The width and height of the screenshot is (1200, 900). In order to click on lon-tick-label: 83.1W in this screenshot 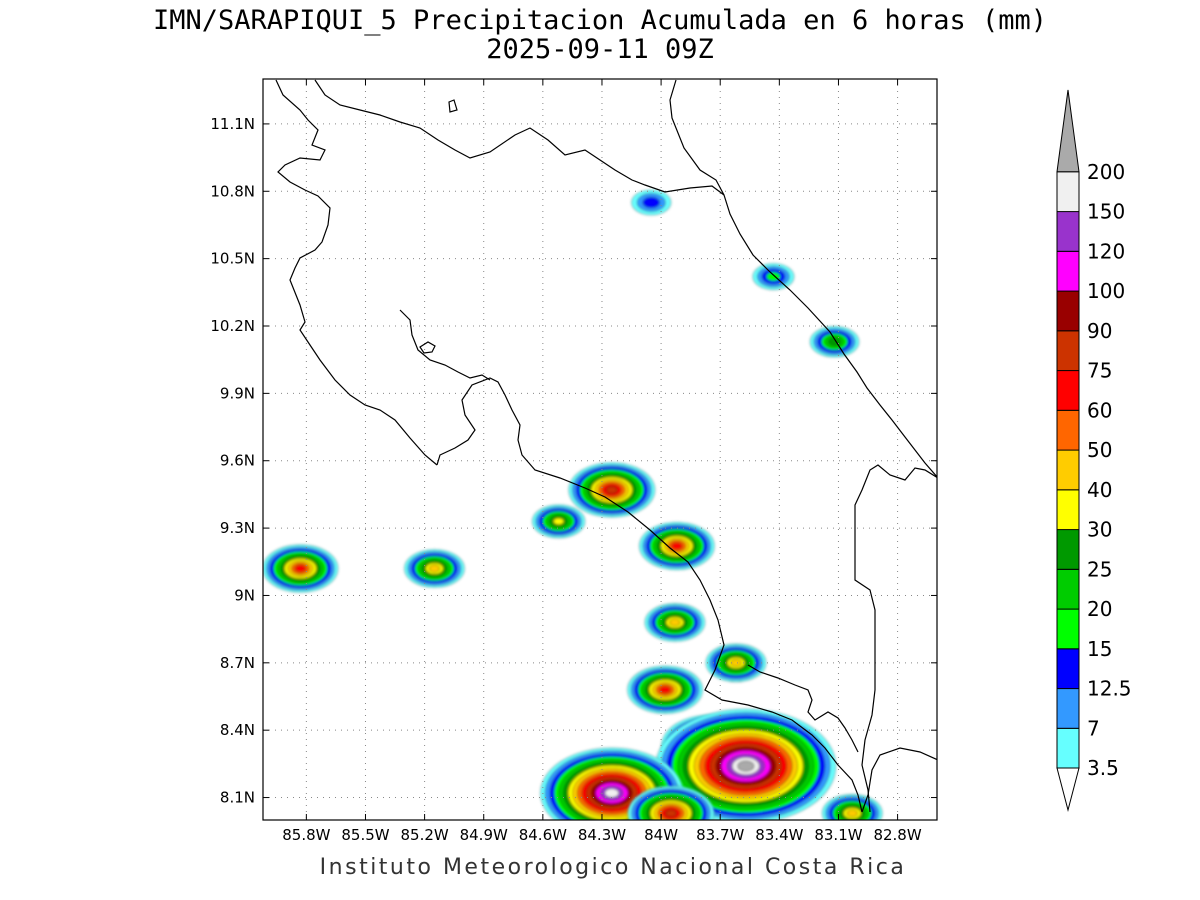, I will do `click(838, 835)`.